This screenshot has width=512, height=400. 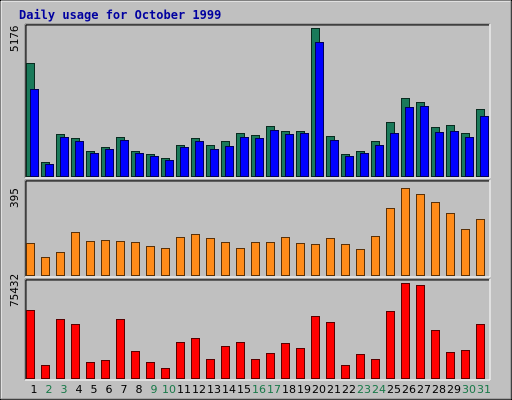 I want to click on panel-3-axis-max-label: 75432, so click(x=14, y=290).